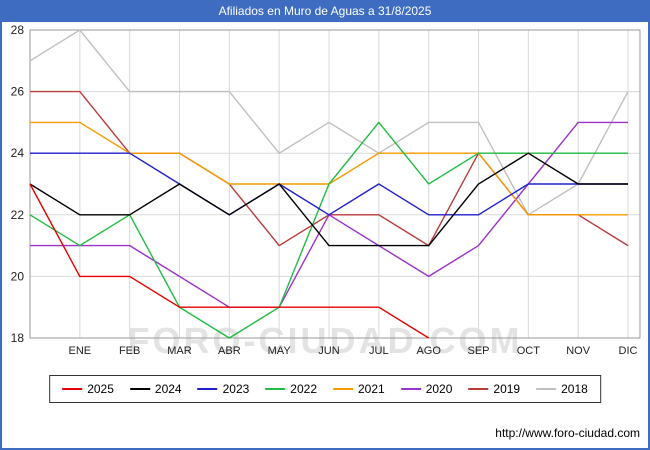 This screenshot has height=450, width=650. Describe the element at coordinates (371, 389) in the screenshot. I see `legend-label: 2021` at that location.